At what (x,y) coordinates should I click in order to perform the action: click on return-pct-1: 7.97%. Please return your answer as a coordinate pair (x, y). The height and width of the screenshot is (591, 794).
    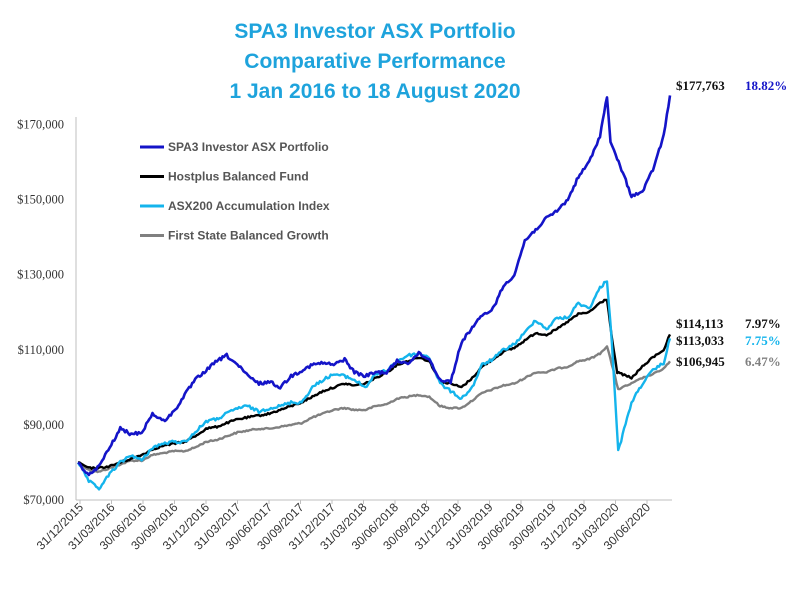
    Looking at the image, I should click on (763, 323).